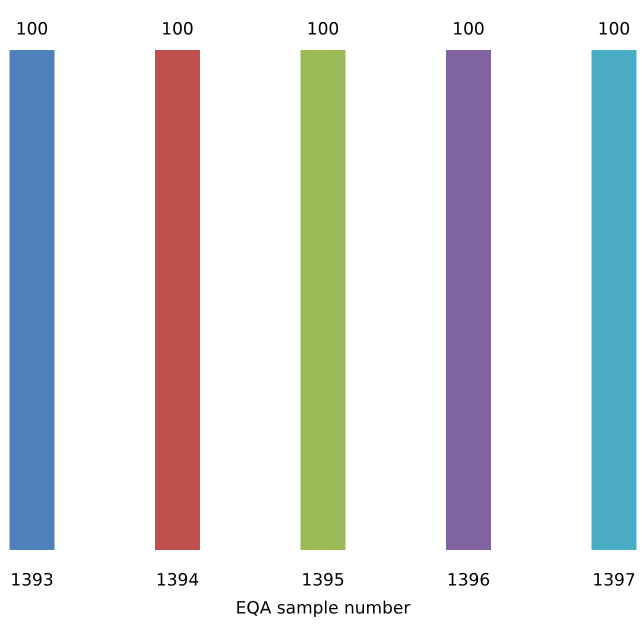 Image resolution: width=642 pixels, height=626 pixels. What do you see at coordinates (614, 580) in the screenshot?
I see `x-tick-label: 1397` at bounding box center [614, 580].